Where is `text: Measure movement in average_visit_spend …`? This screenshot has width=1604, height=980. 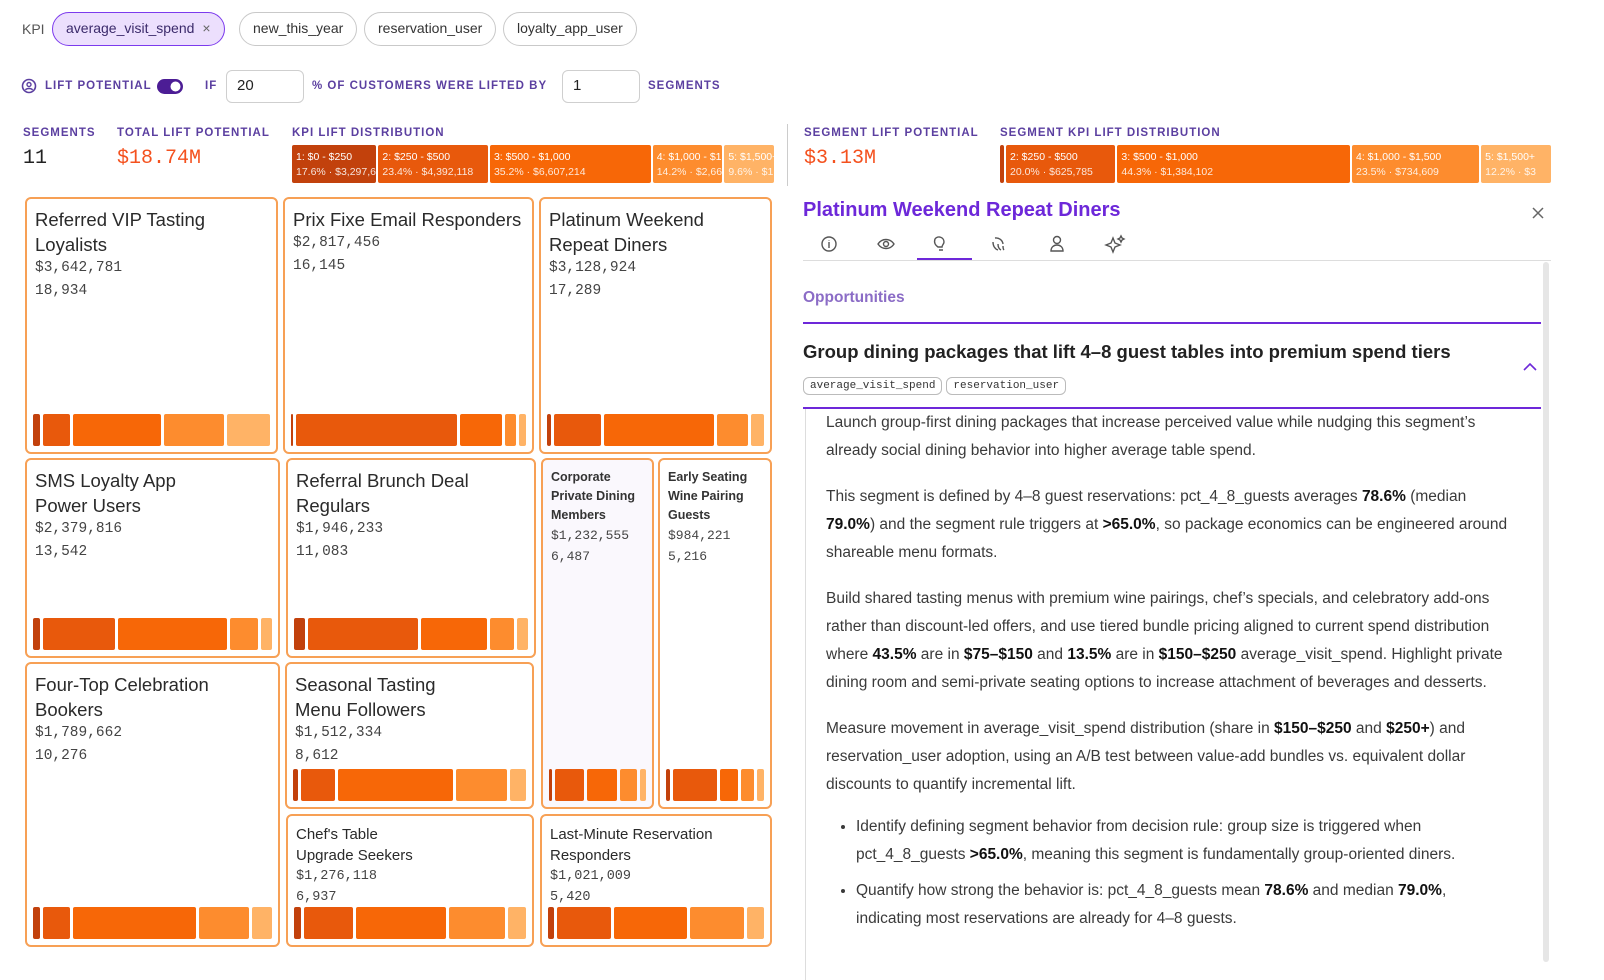
text: Measure movement in average_visit_spend … is located at coordinates (1050, 728).